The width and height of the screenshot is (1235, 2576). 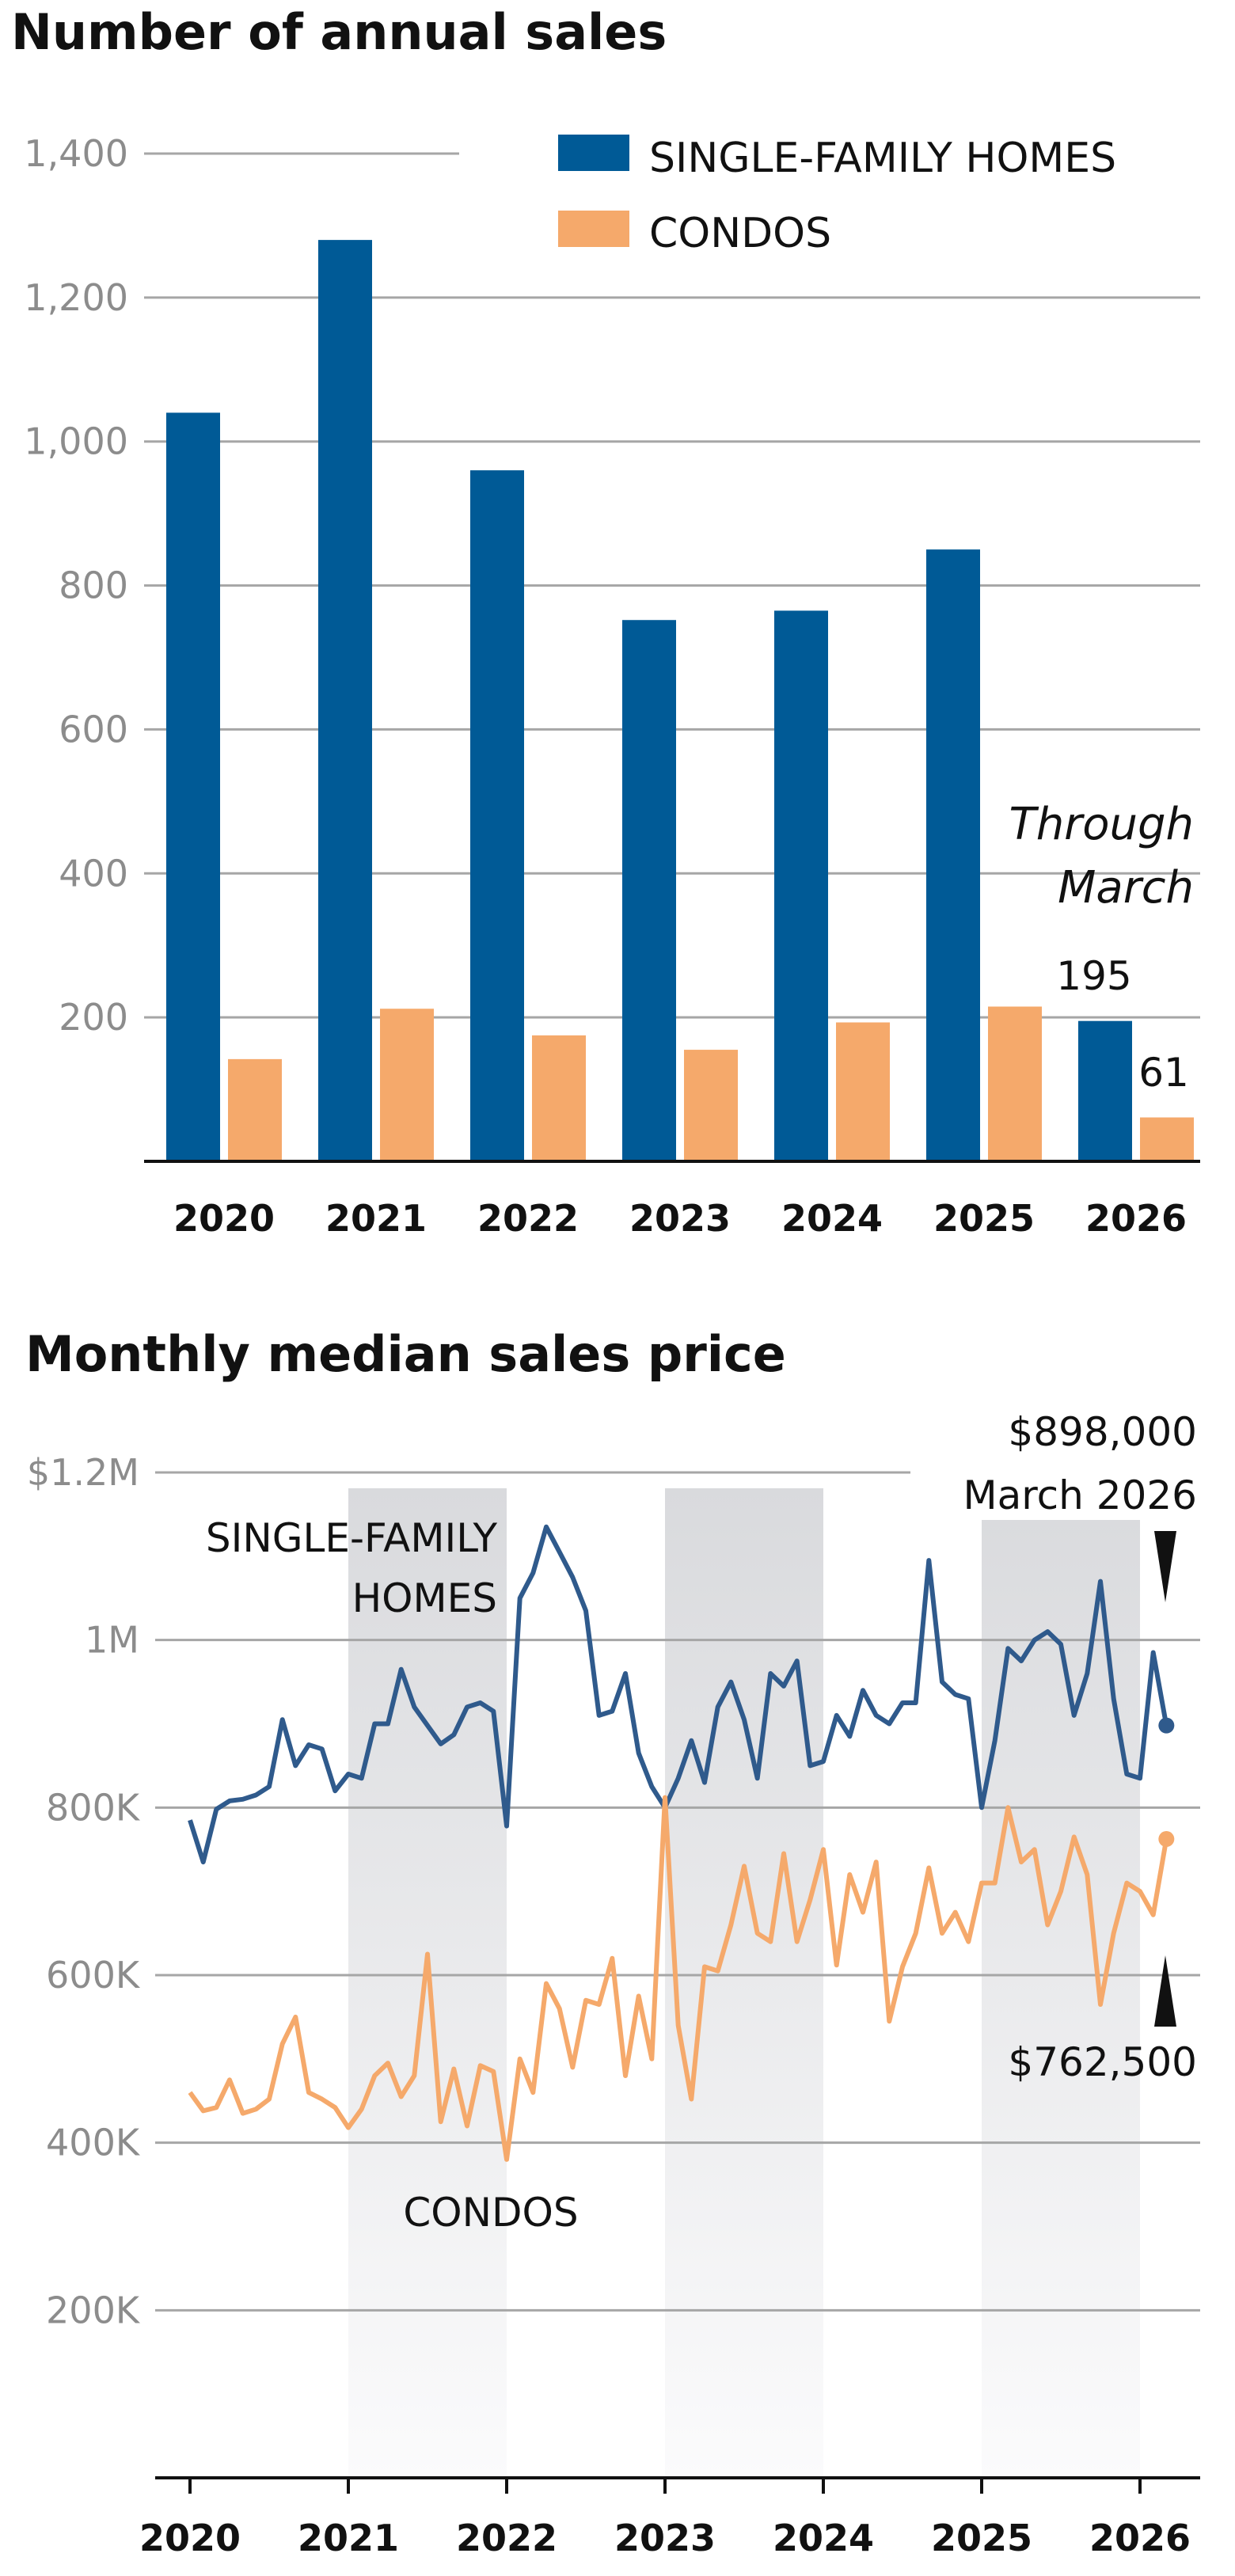 What do you see at coordinates (490, 2213) in the screenshot?
I see `condos-series-label: CONDOS` at bounding box center [490, 2213].